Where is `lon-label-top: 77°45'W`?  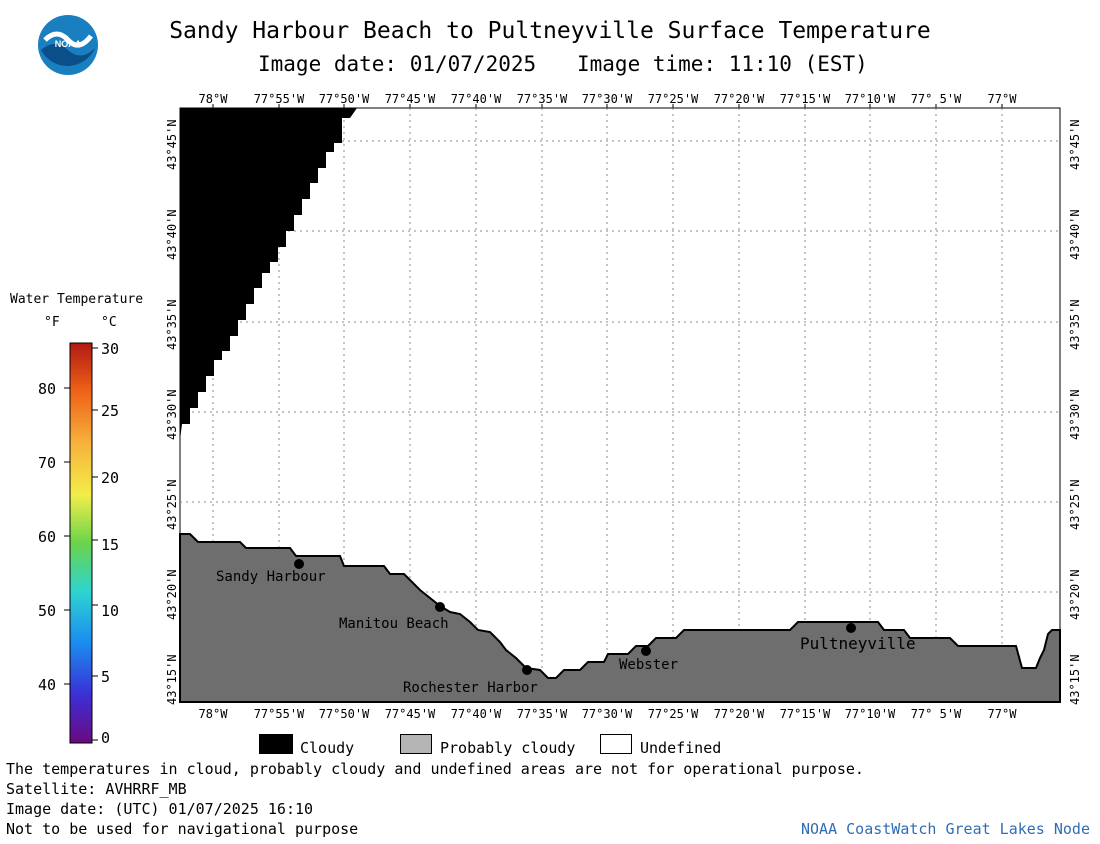 lon-label-top: 77°45'W is located at coordinates (410, 99).